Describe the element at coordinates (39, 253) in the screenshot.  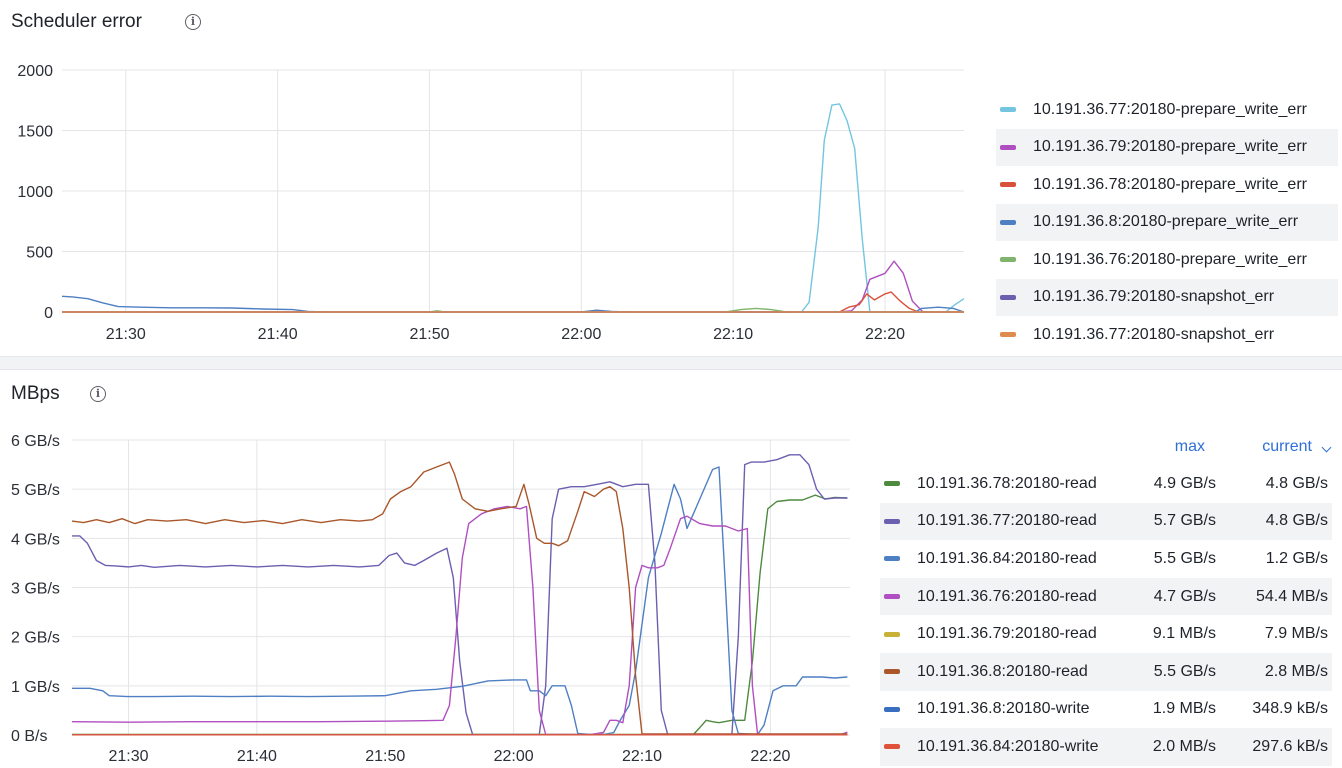
I see `y-tick-label: 500` at that location.